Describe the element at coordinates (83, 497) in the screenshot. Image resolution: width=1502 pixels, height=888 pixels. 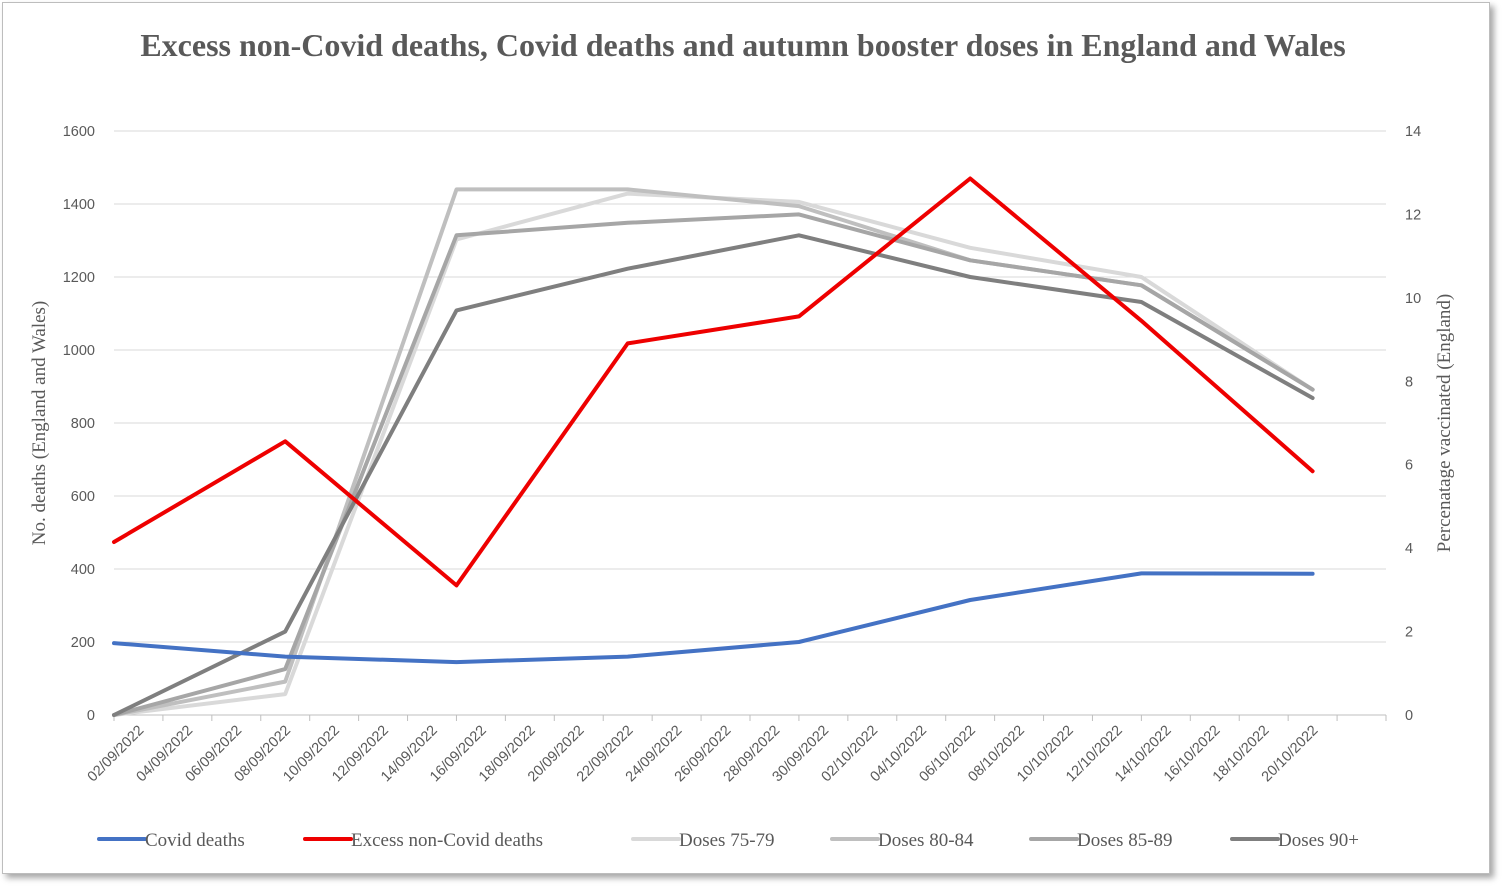
I see `y-left-tick-label: 600` at that location.